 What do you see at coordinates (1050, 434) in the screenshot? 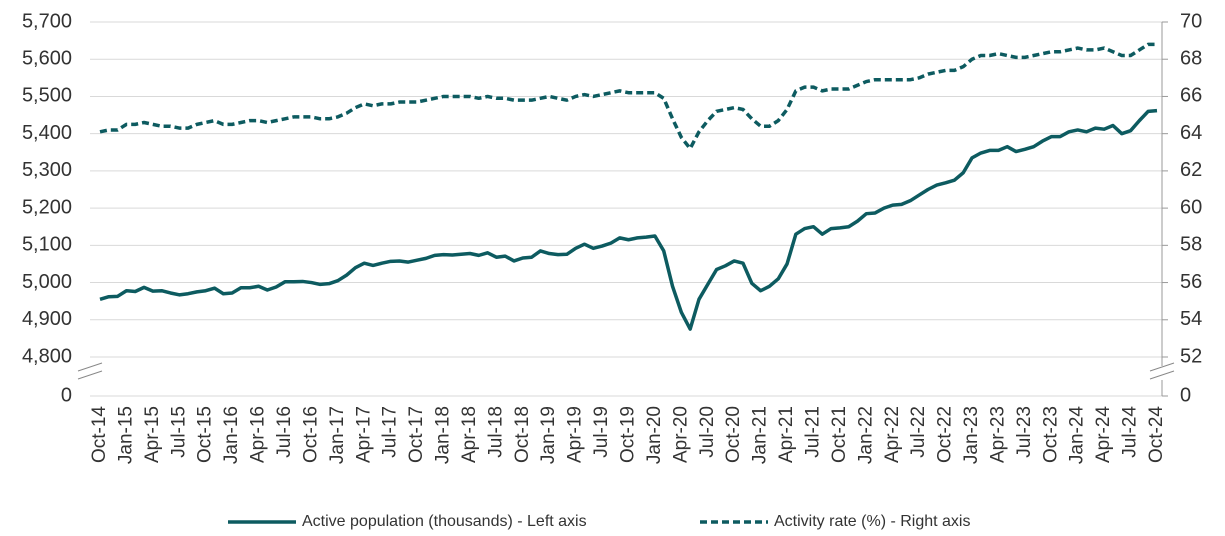
I see `x-tick-label: Oct-23` at bounding box center [1050, 434].